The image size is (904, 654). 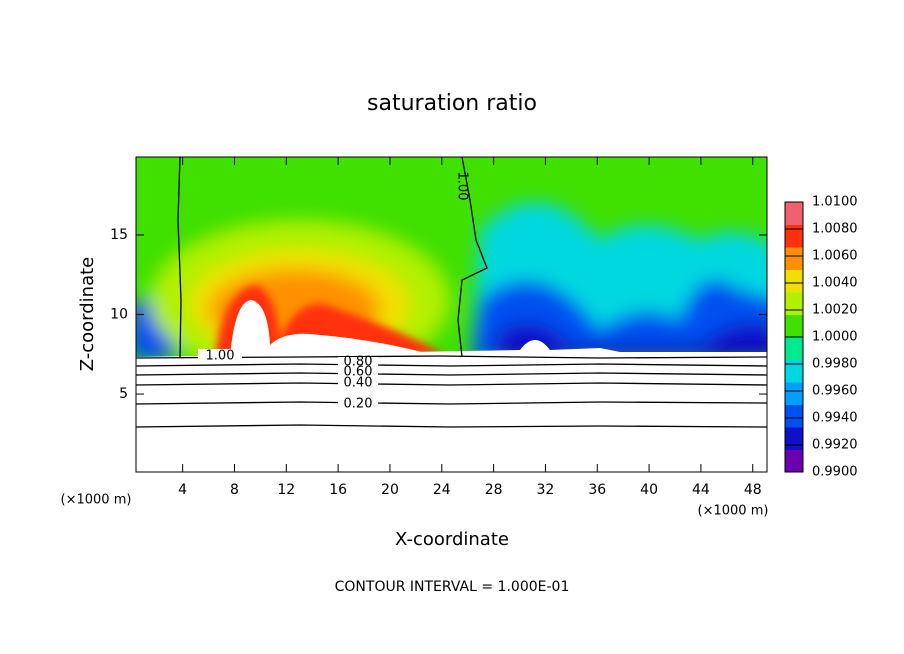 I want to click on contour-label: 0.80, so click(x=358, y=362).